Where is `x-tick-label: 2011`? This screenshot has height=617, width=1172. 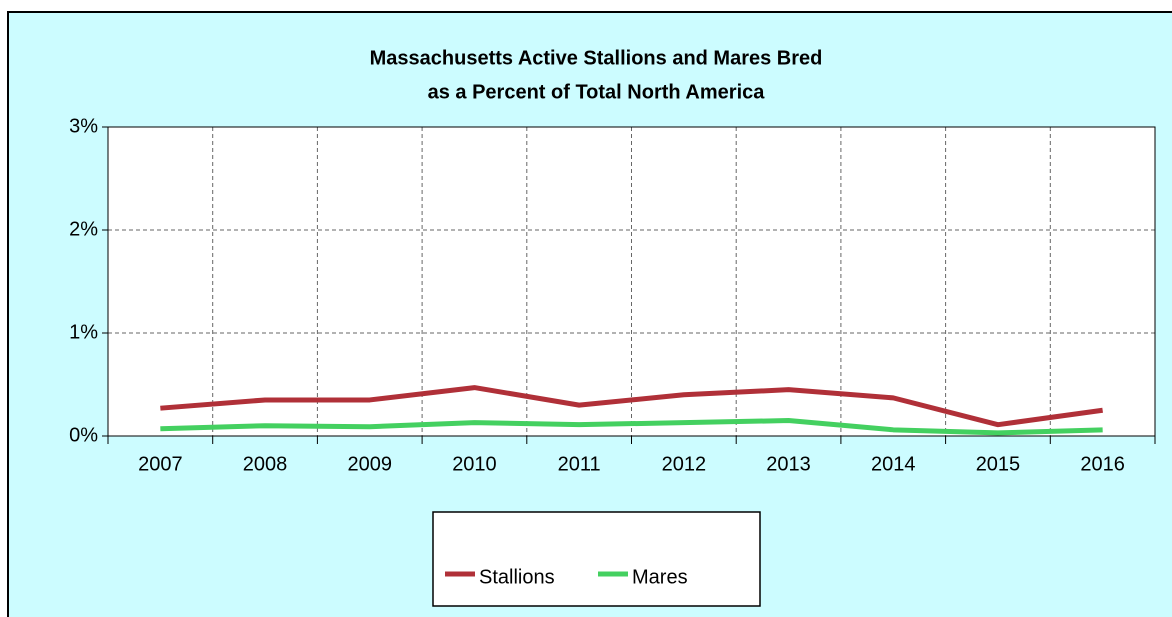 x-tick-label: 2011 is located at coordinates (579, 464).